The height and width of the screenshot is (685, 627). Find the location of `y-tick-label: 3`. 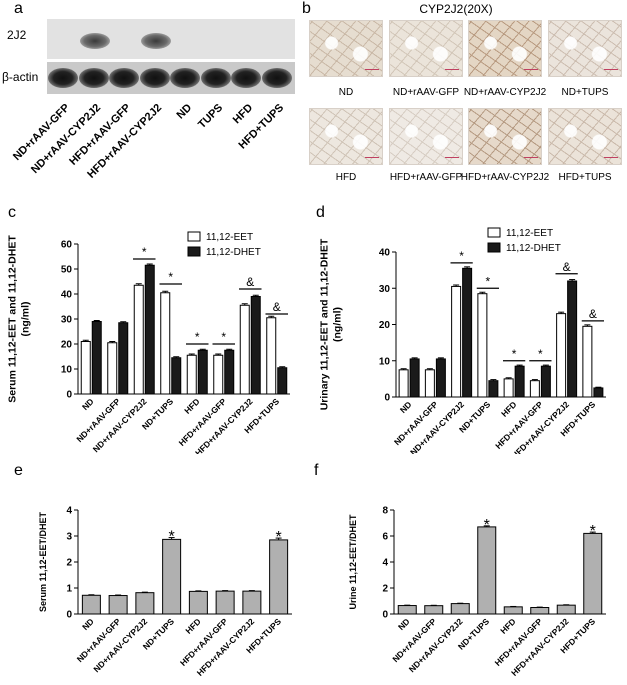

y-tick-label: 3 is located at coordinates (69, 537).